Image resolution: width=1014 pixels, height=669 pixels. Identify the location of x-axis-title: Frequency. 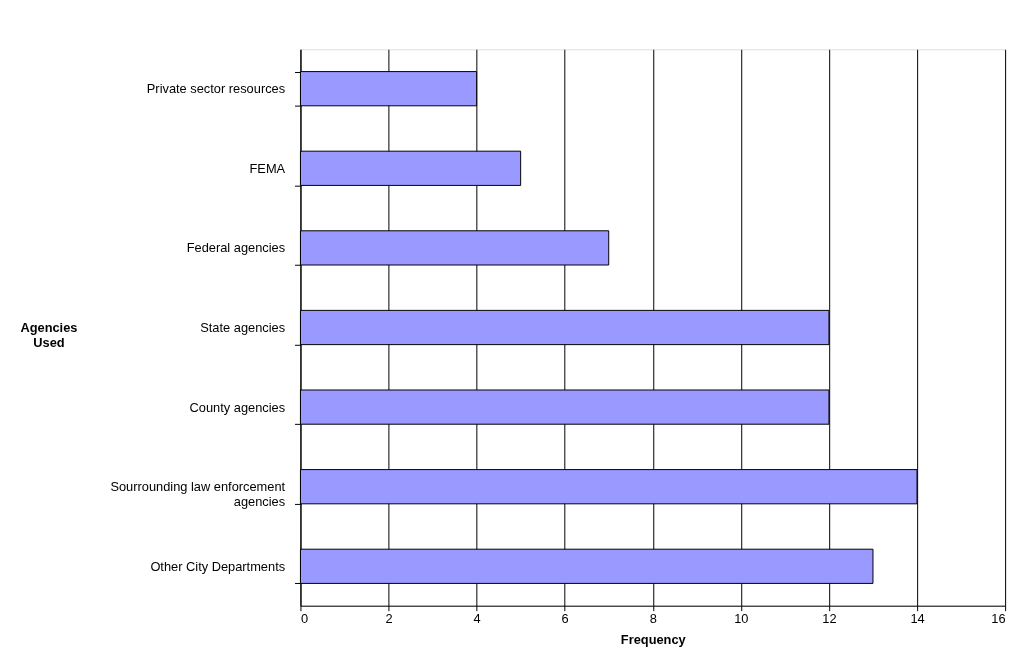
(653, 639).